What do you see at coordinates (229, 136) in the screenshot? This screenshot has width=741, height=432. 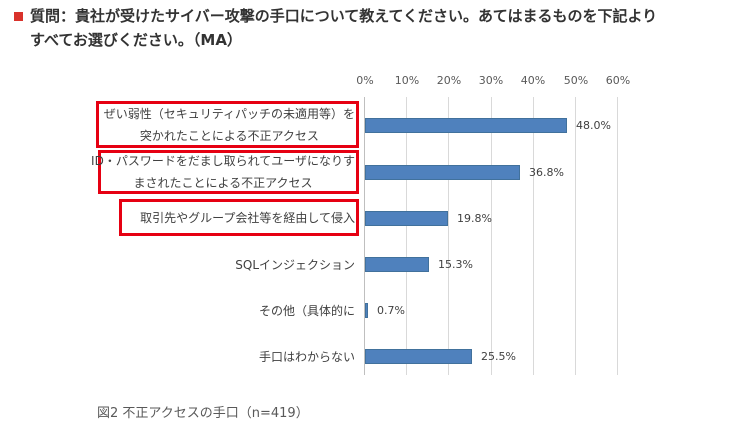 I see `category-label-1-line-2: 突かれたことによる不正アクセス` at bounding box center [229, 136].